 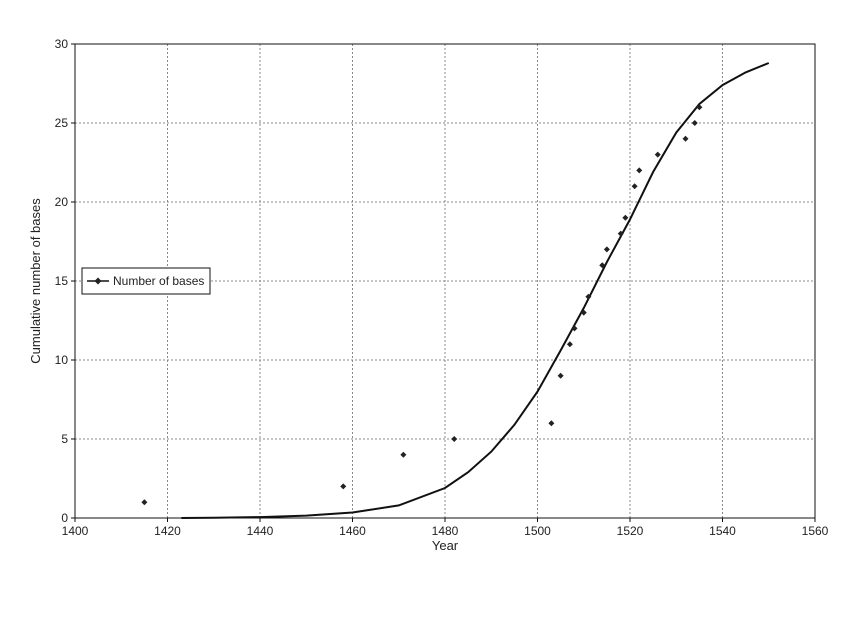 I want to click on x-tick-label-1: 1420, so click(x=167, y=531).